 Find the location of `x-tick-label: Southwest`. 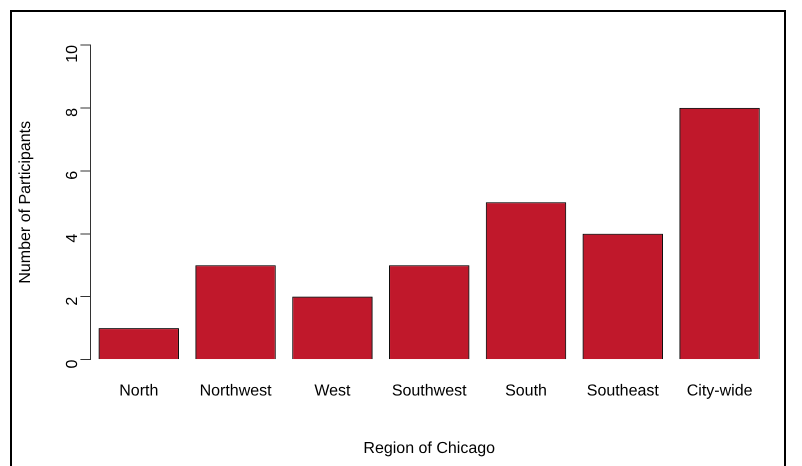

x-tick-label: Southwest is located at coordinates (430, 391).